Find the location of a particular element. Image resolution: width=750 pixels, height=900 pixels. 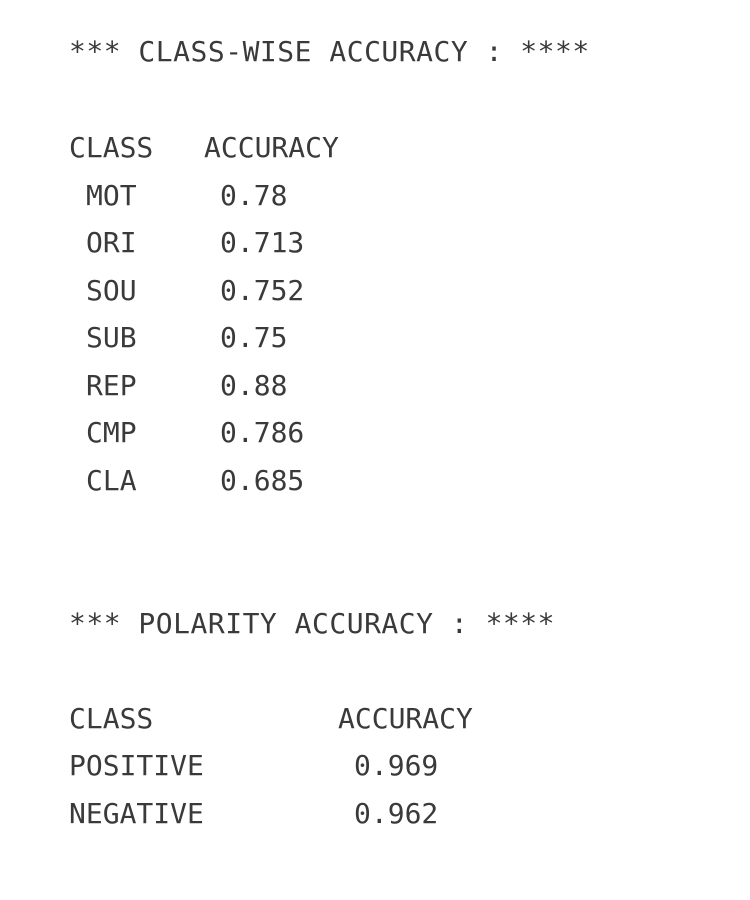

table-row: MOT 0.78 is located at coordinates (178, 196).